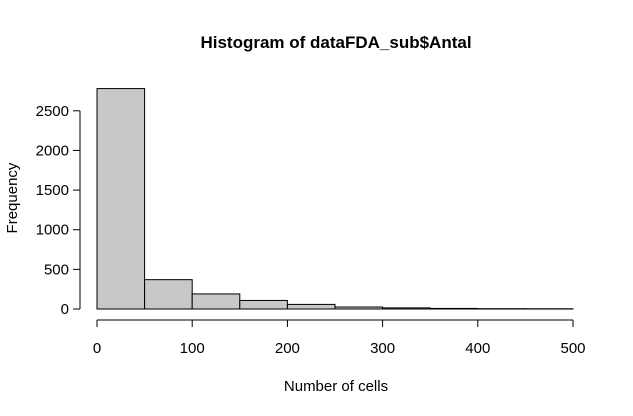 The image size is (633, 416). What do you see at coordinates (52, 111) in the screenshot?
I see `y-tick-label: 2500` at bounding box center [52, 111].